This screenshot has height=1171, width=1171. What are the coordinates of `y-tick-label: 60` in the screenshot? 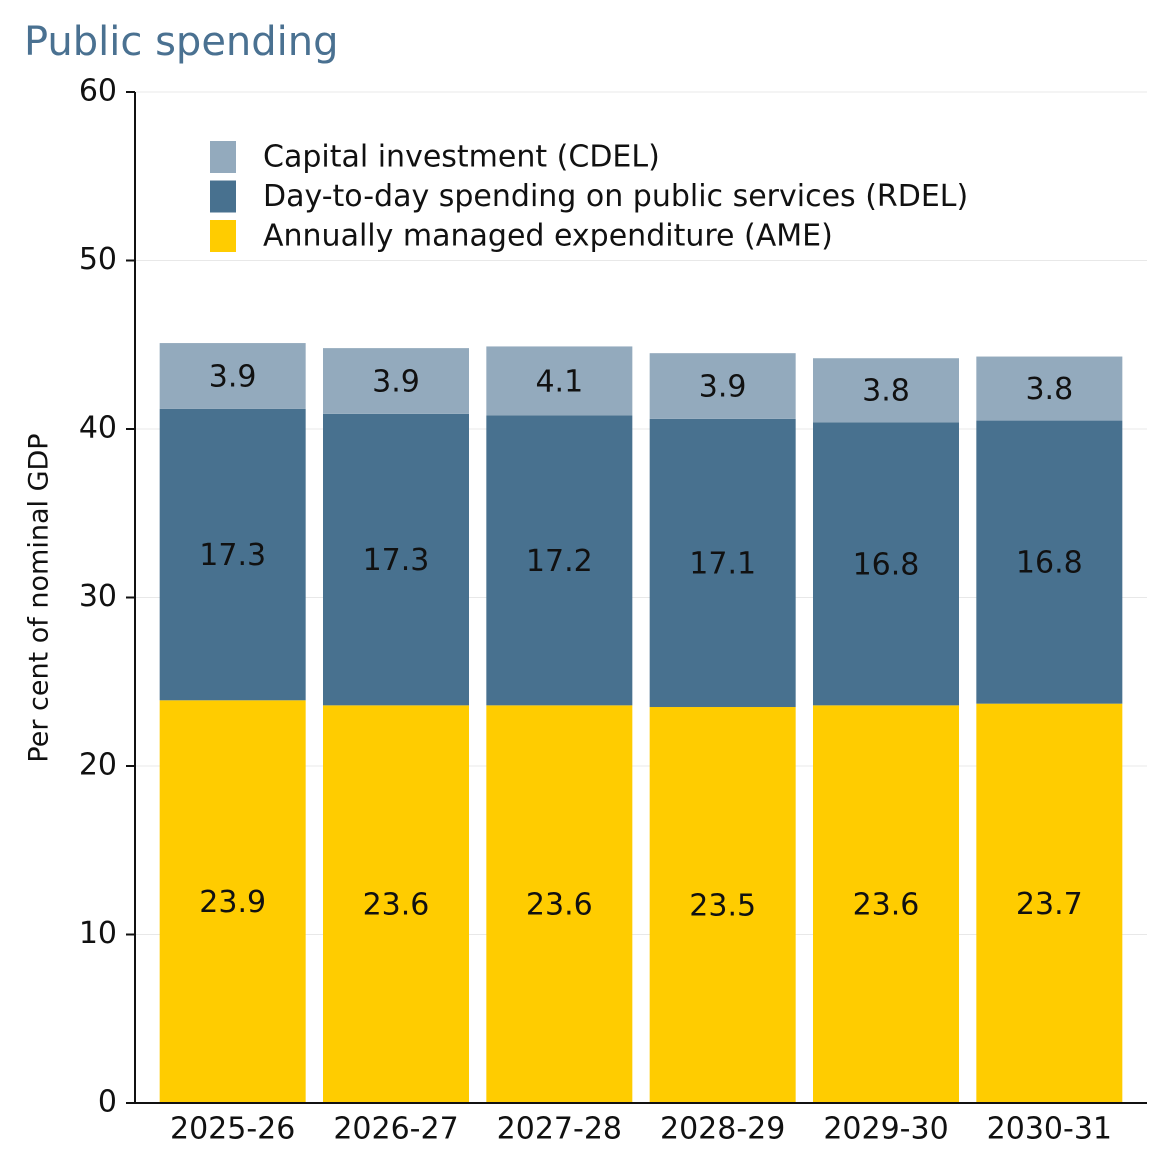 It's located at (98, 91).